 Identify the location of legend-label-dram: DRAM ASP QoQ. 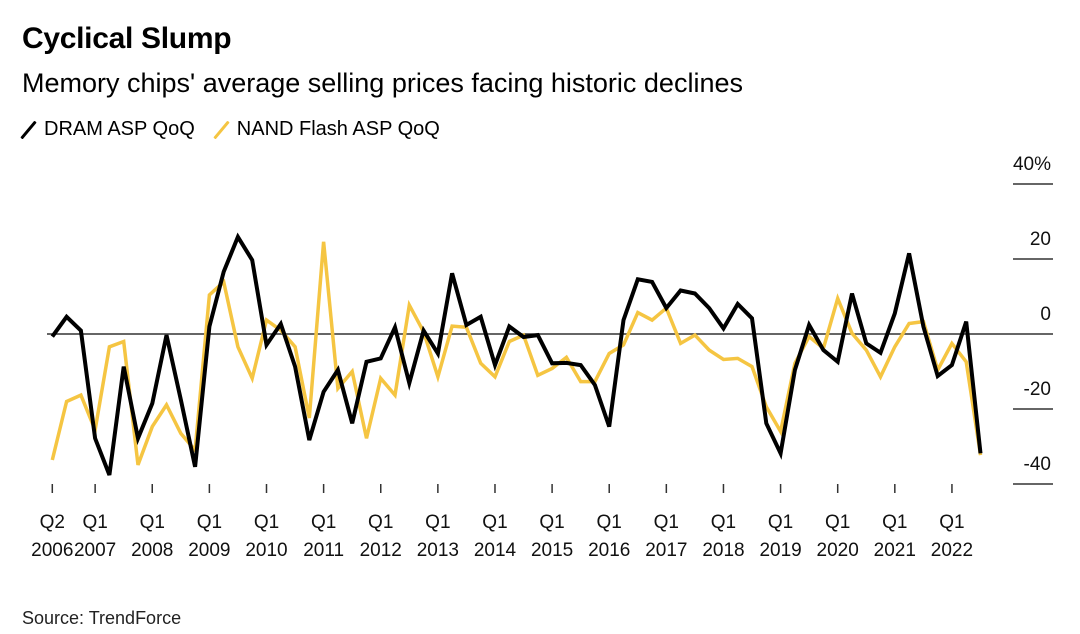
(119, 129).